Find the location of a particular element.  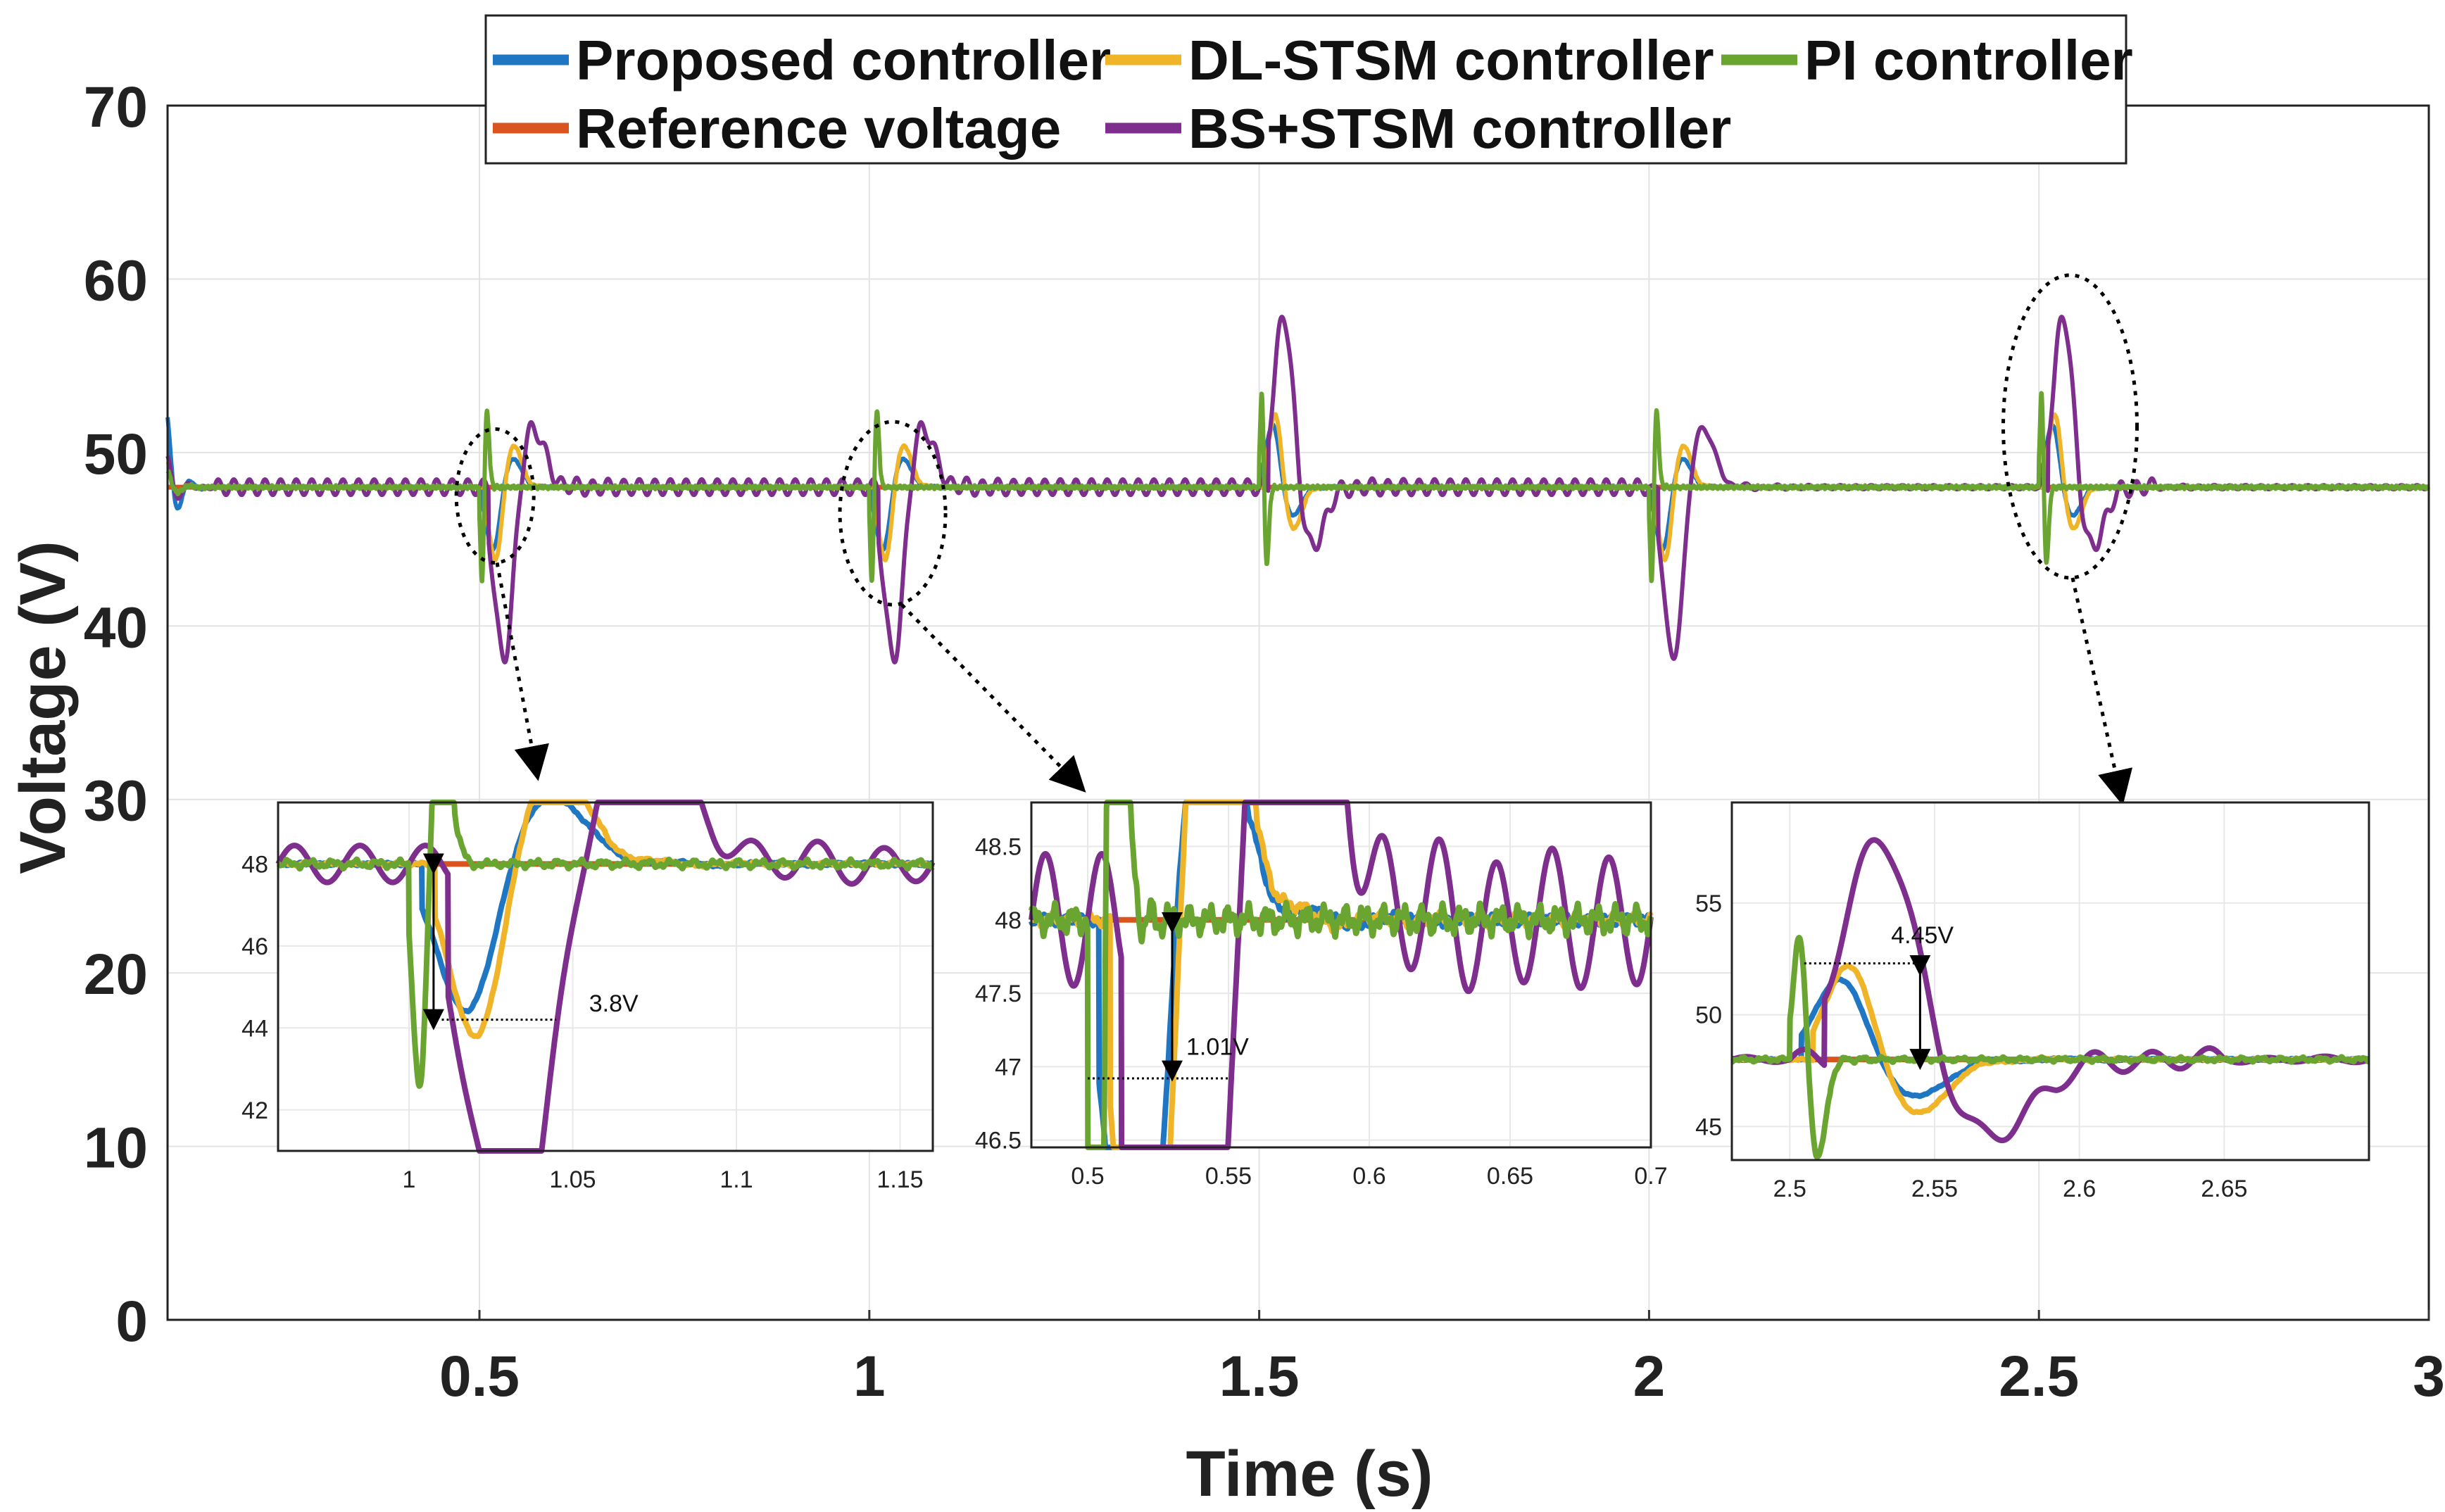

inset-annotation: 1.01V is located at coordinates (1217, 1048).